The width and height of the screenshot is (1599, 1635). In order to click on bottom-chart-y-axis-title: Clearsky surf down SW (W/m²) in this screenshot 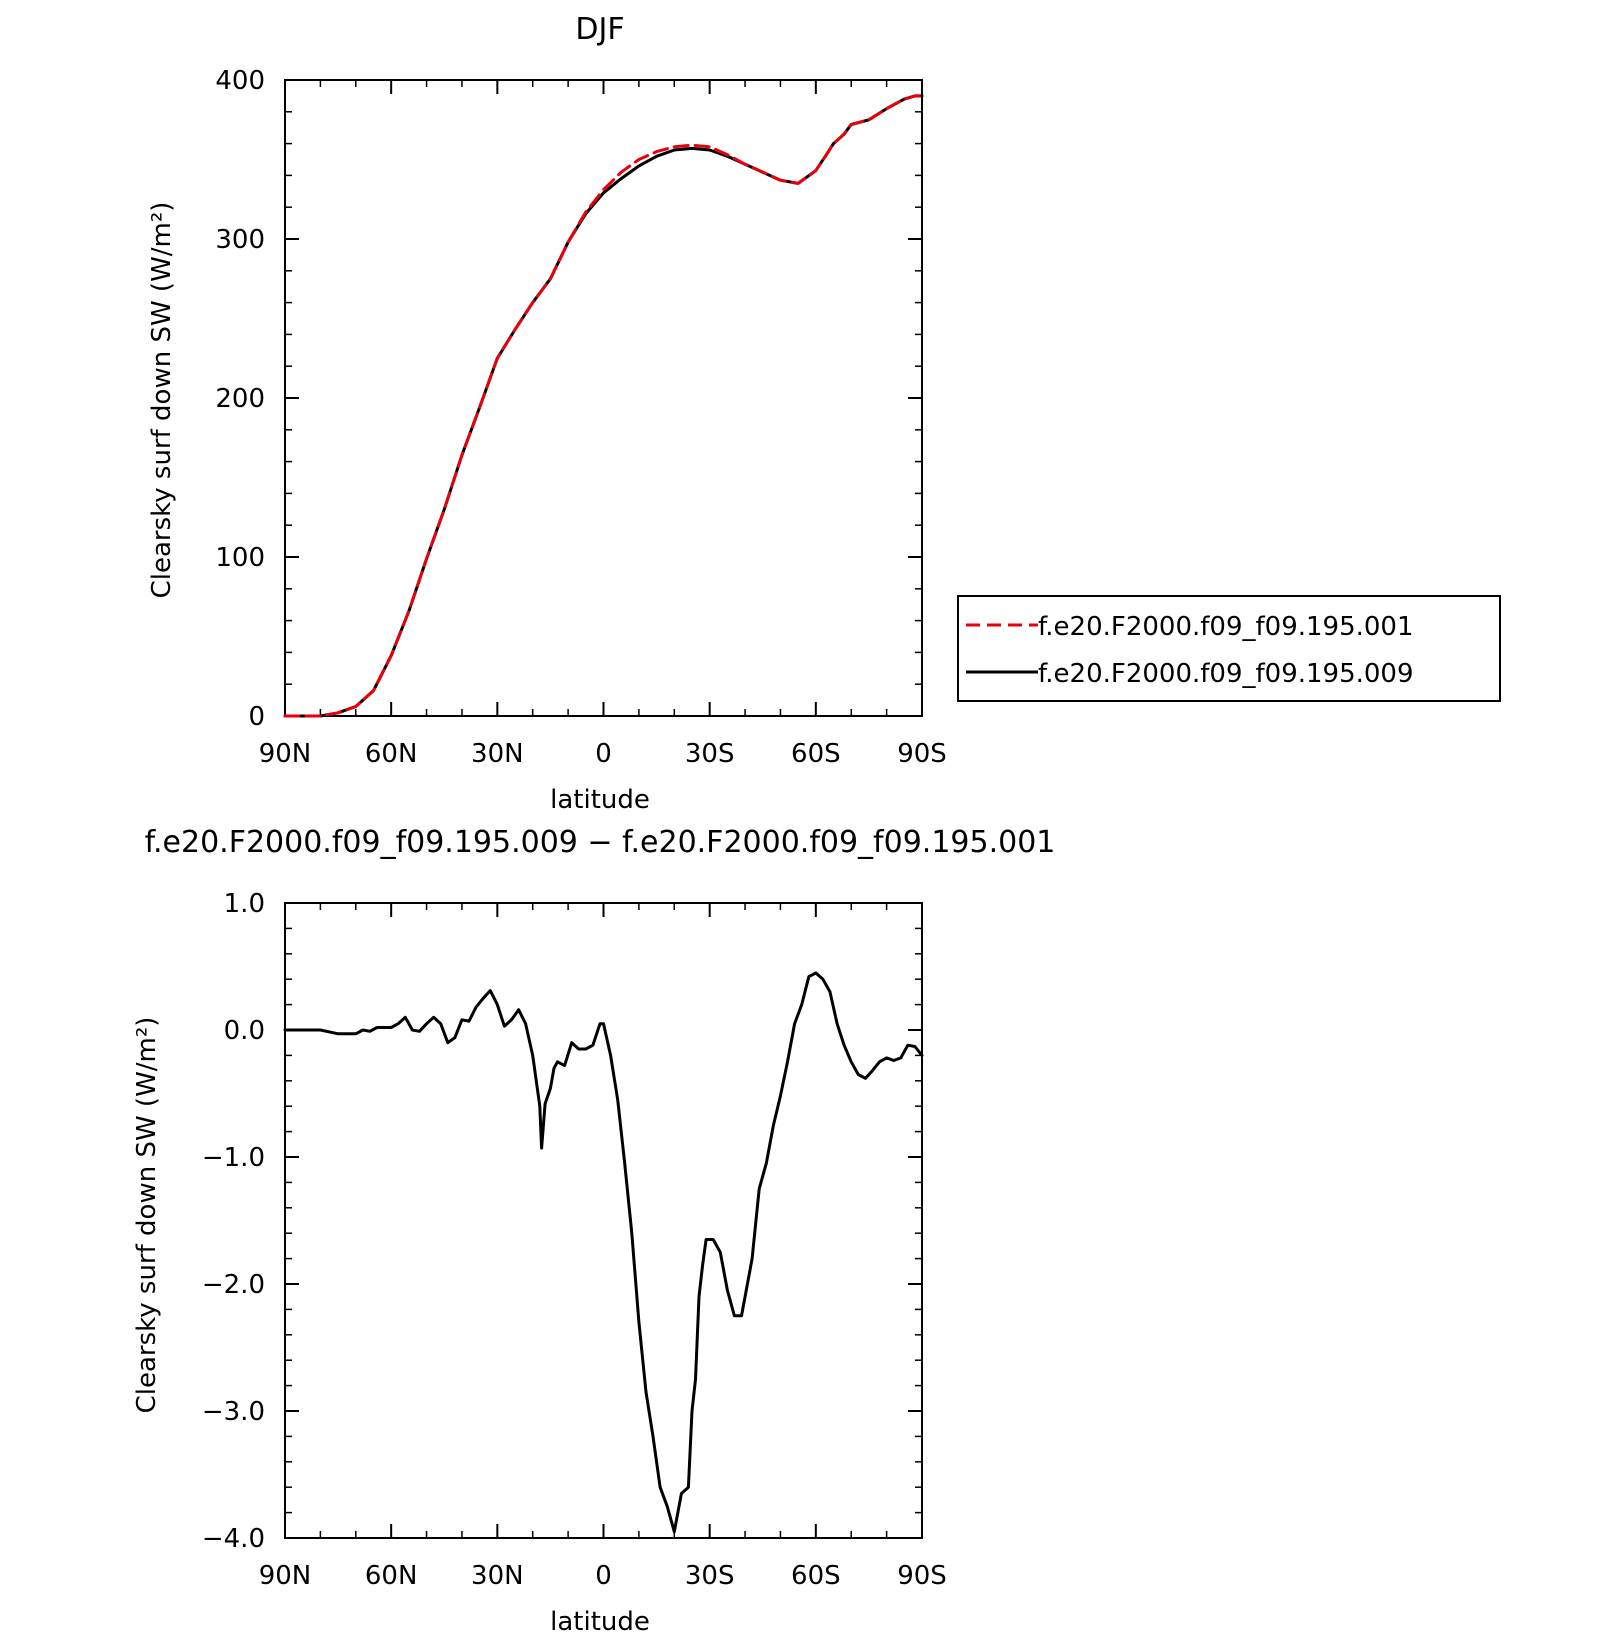, I will do `click(147, 1215)`.